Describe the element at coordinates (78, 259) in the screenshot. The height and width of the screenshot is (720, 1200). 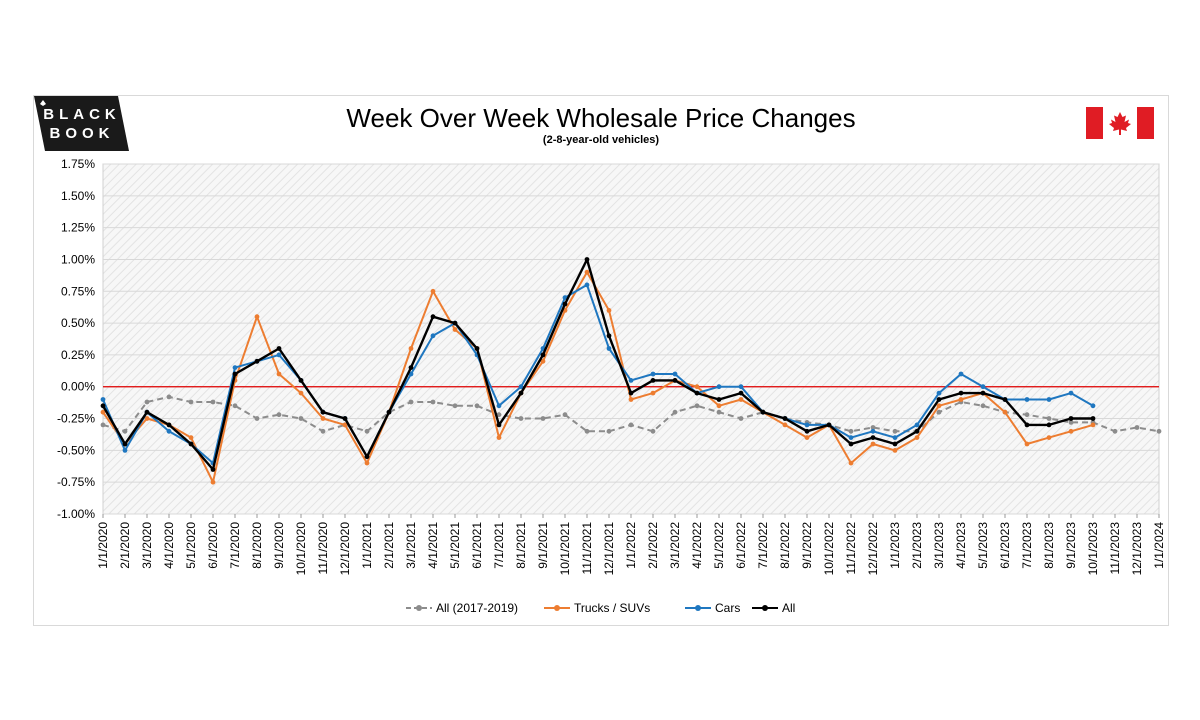
I see `y-tick-label: 1.00%` at that location.